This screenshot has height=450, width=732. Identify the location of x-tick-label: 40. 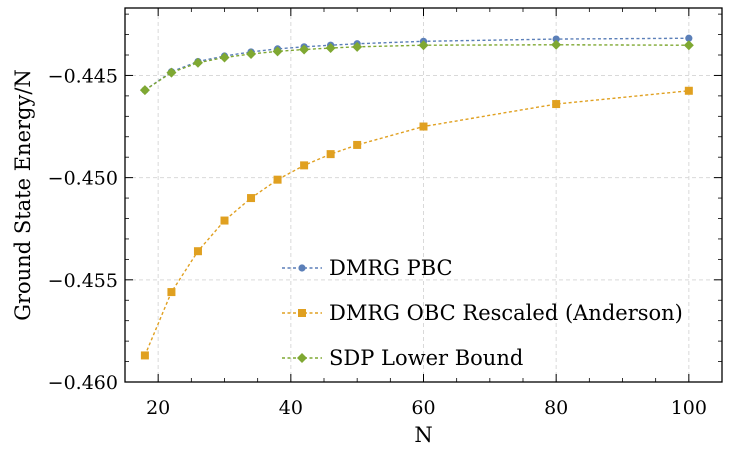
(291, 408).